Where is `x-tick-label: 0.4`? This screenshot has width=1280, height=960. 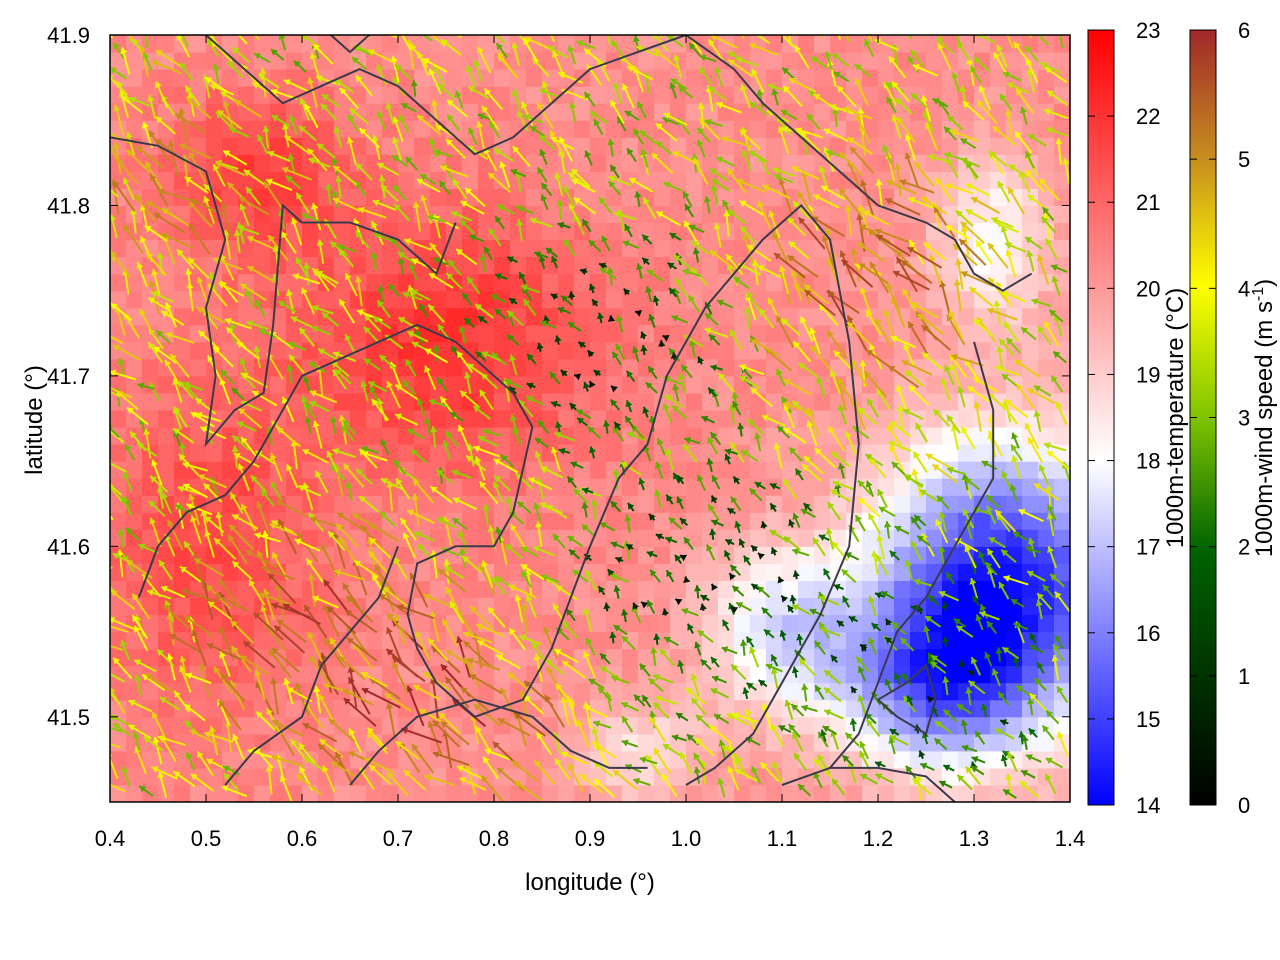 x-tick-label: 0.4 is located at coordinates (110, 838).